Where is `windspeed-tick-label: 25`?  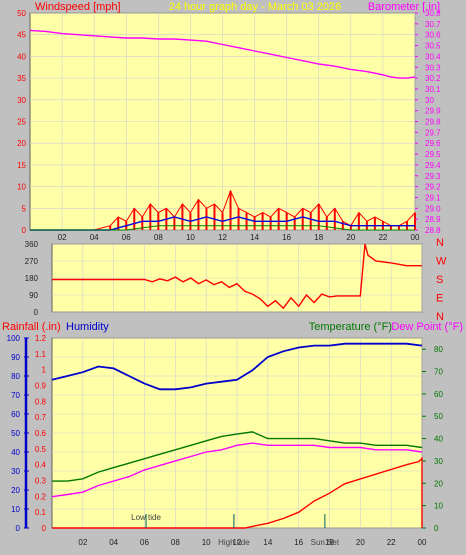
windspeed-tick-label: 25 is located at coordinates (21, 122).